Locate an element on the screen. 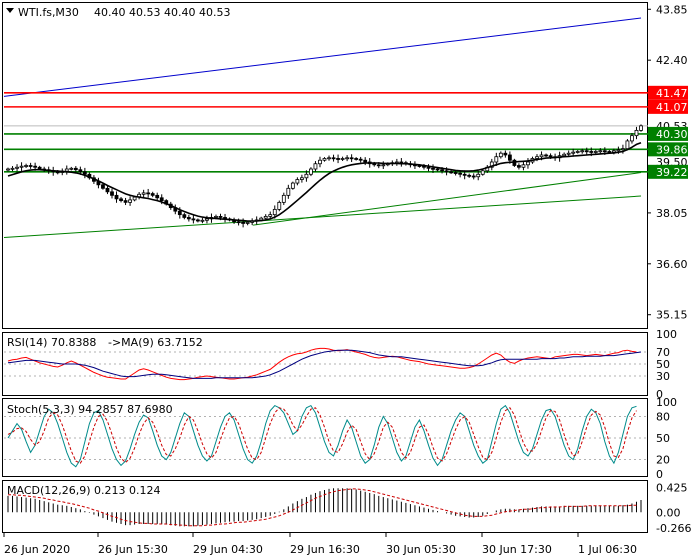 This screenshot has width=700, height=560. price-tick-label: 38.05 is located at coordinates (672, 213).